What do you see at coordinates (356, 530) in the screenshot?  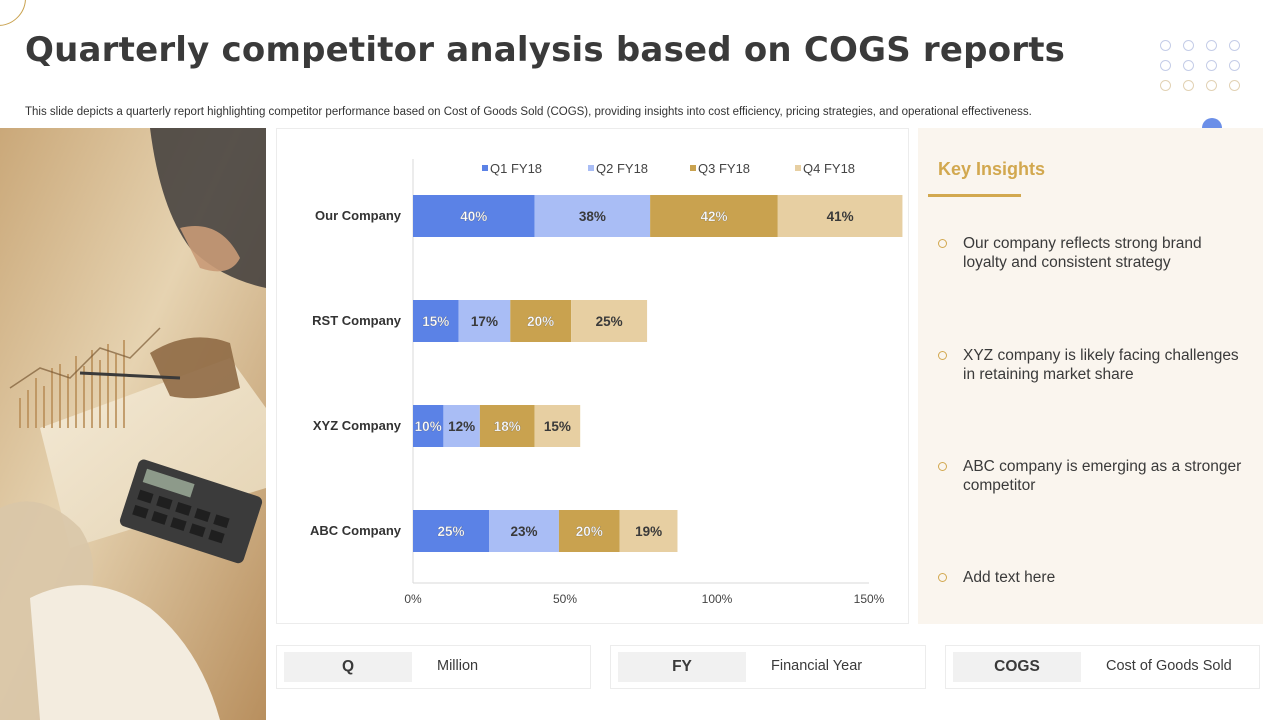 I see `category-label: ABC Company` at bounding box center [356, 530].